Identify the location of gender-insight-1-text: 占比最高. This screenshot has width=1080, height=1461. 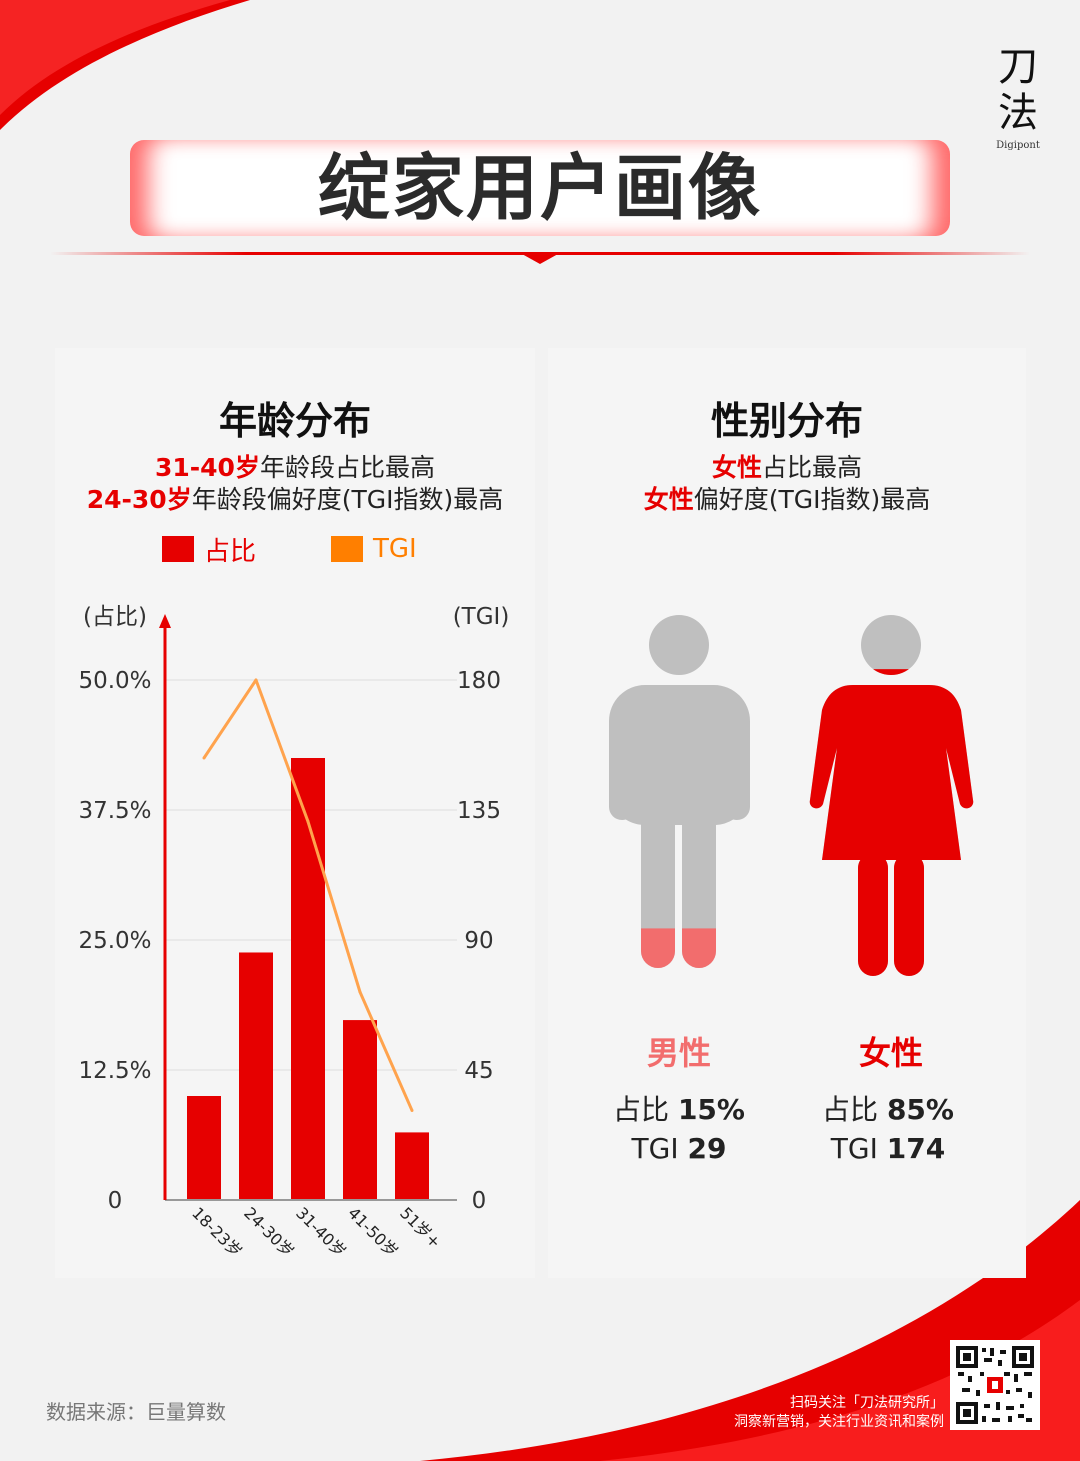
(812, 467).